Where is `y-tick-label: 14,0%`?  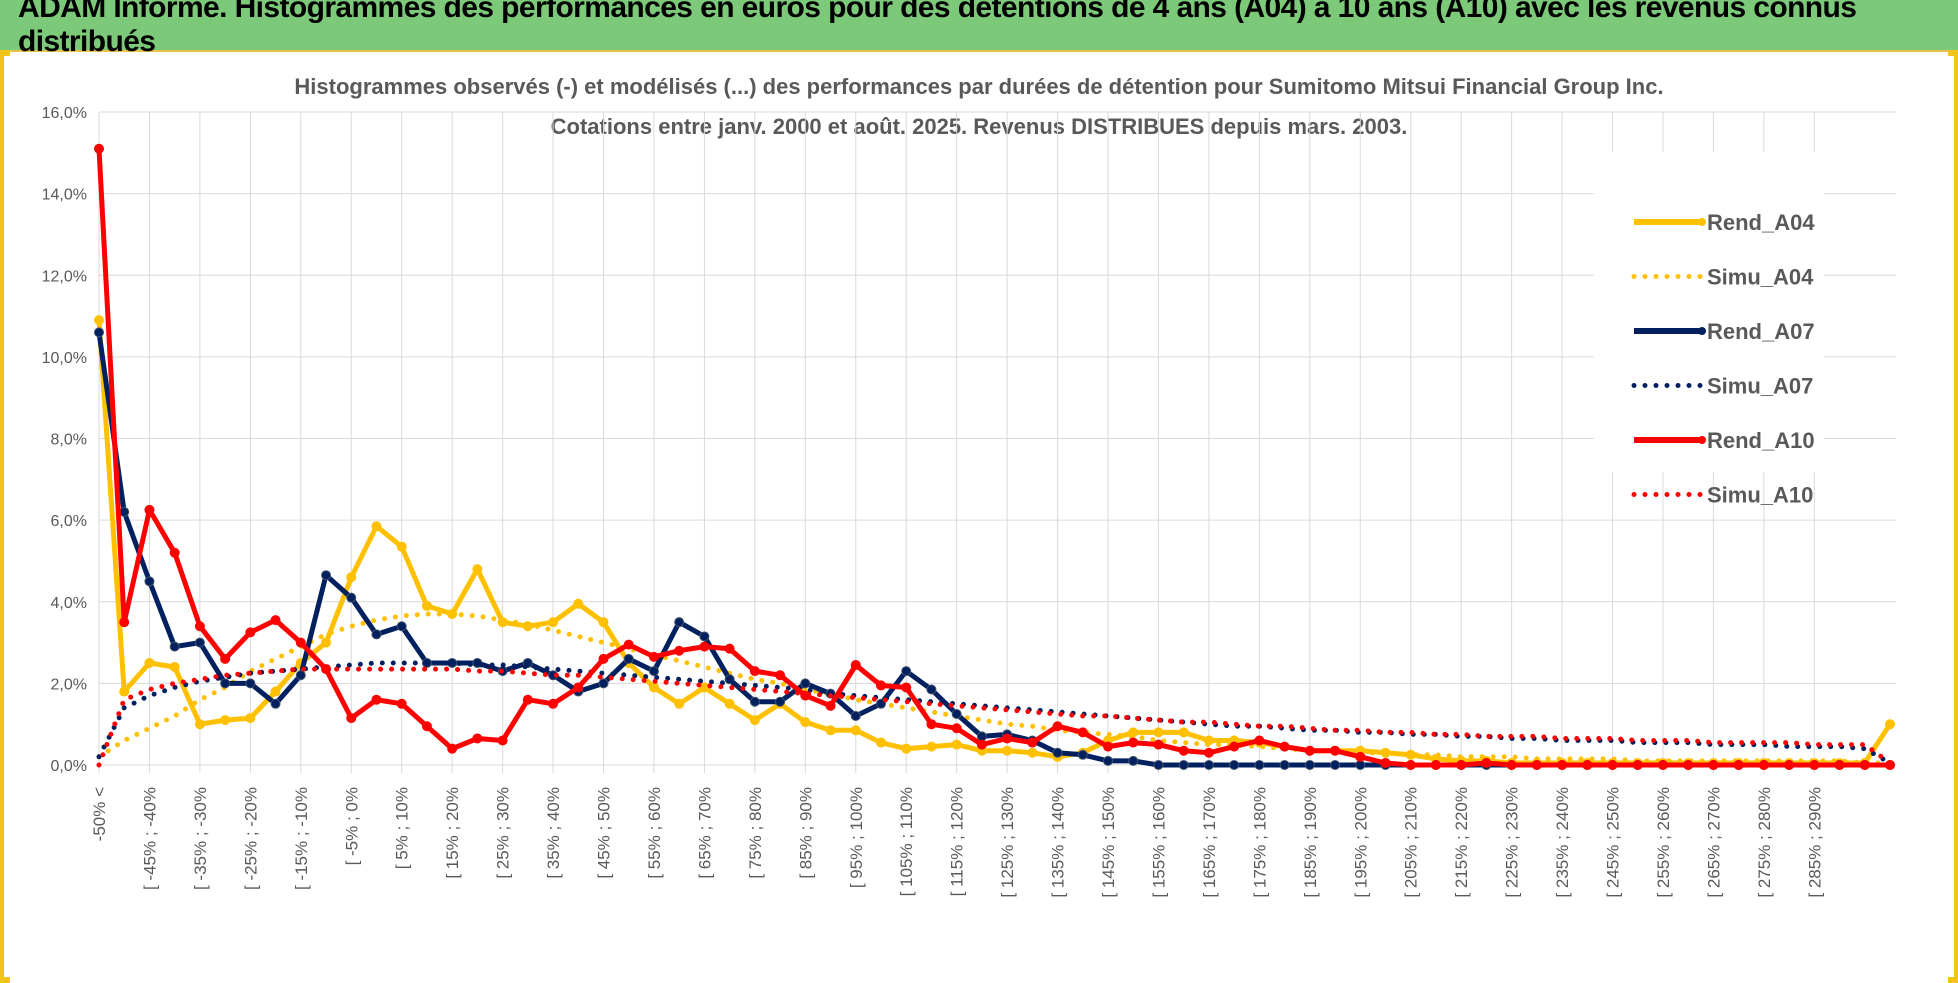
y-tick-label: 14,0% is located at coordinates (64, 195).